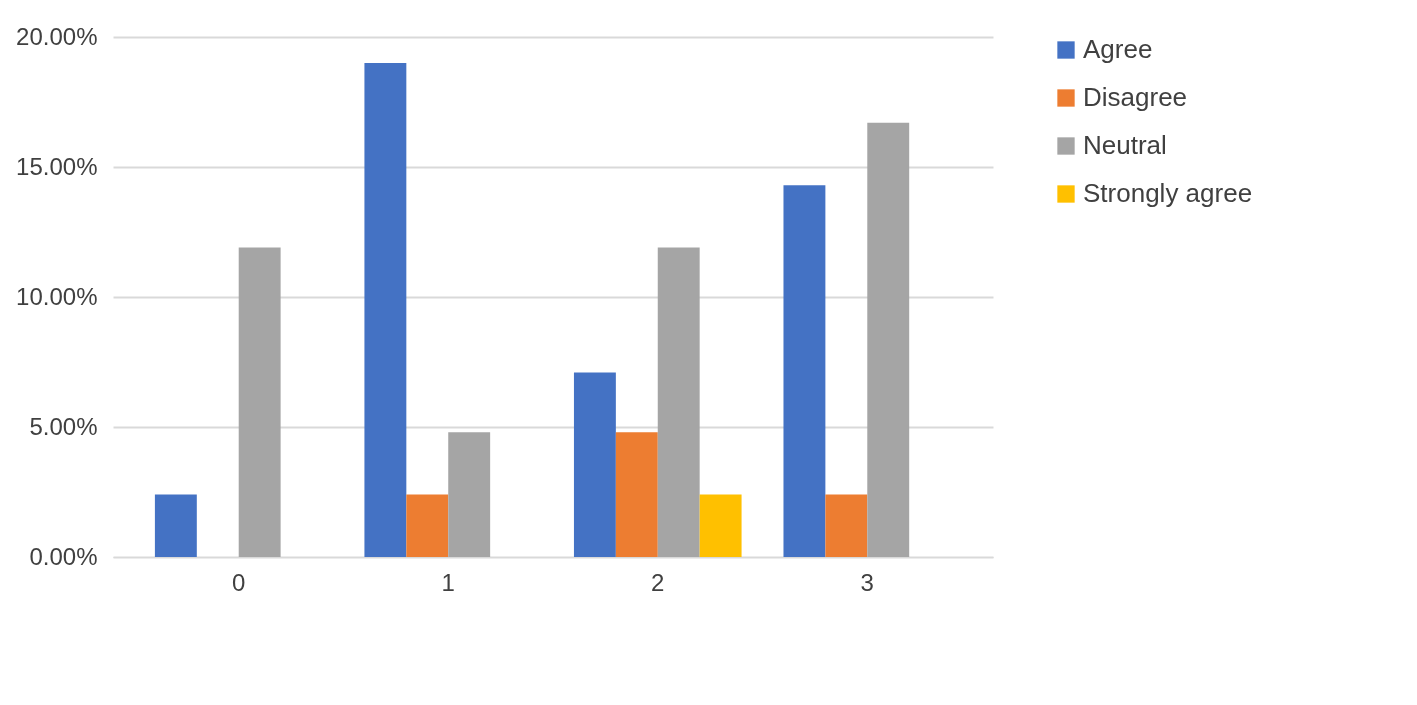  What do you see at coordinates (658, 582) in the screenshot?
I see `x-tick-label: 2` at bounding box center [658, 582].